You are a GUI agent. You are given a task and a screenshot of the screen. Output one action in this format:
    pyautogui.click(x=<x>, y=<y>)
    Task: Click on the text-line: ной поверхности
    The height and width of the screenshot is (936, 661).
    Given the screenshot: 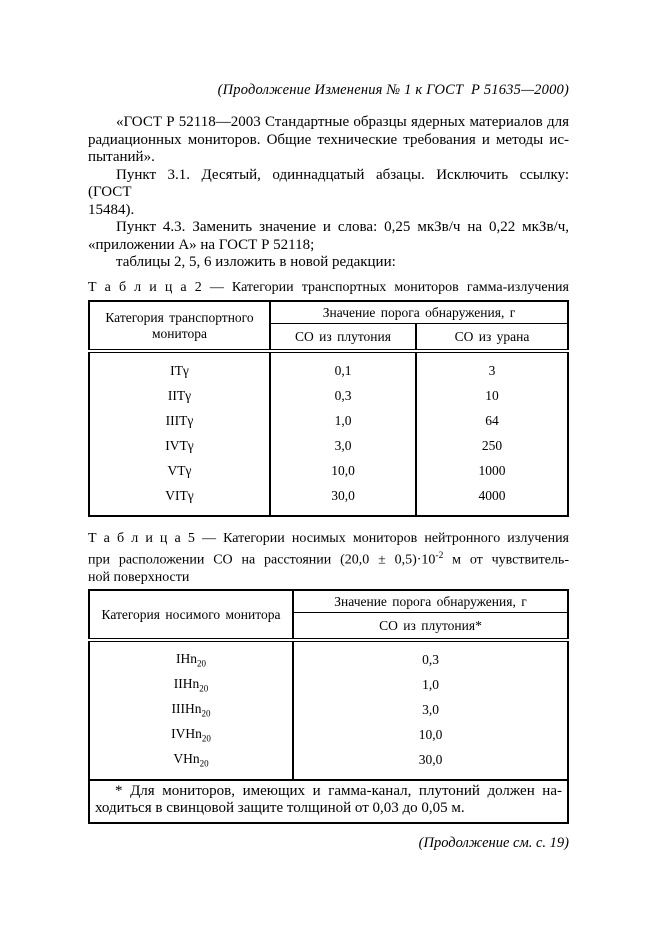 What is the action you would take?
    pyautogui.click(x=139, y=577)
    